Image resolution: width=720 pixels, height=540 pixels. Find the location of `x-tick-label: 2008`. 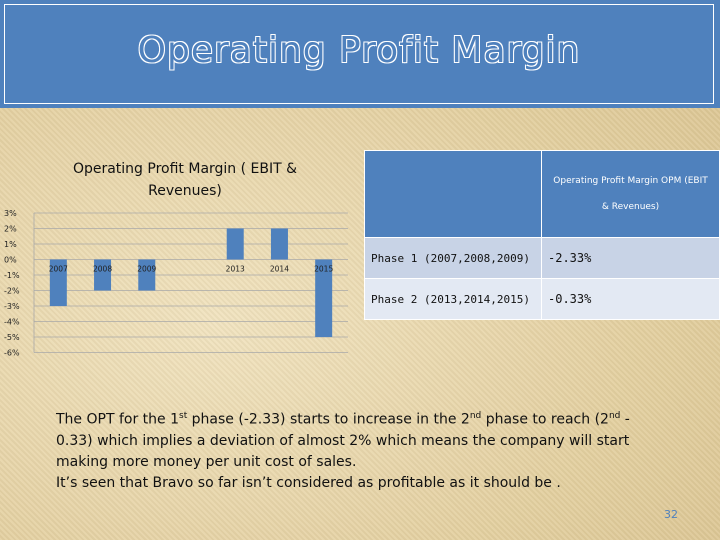

x-tick-label: 2008 is located at coordinates (102, 269).